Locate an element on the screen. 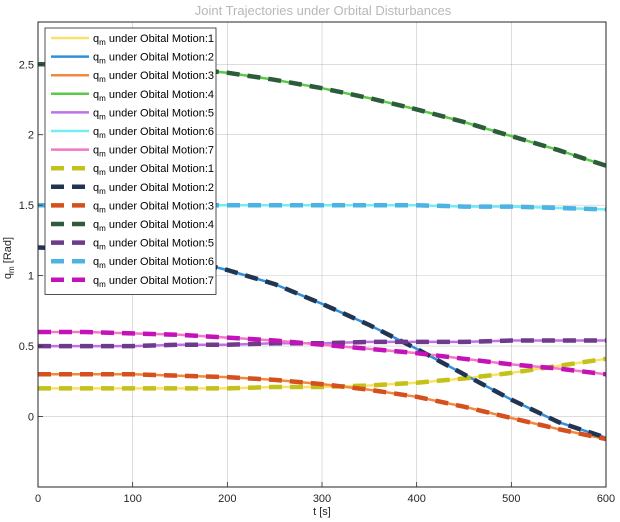 The height and width of the screenshot is (522, 620). x-tick-label: 300 is located at coordinates (322, 499).